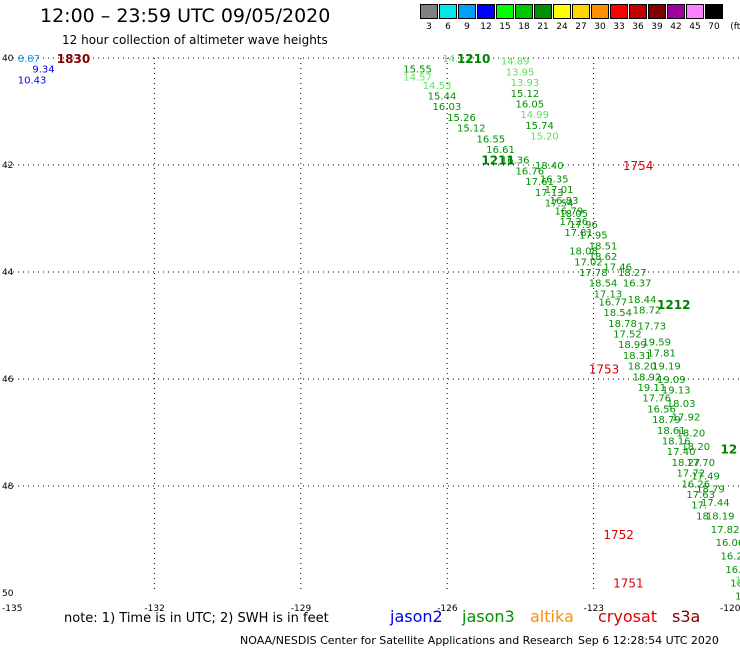 This screenshot has height=650, width=740. What do you see at coordinates (73, 59) in the screenshot?
I see `pass-time-label: 1830` at bounding box center [73, 59].